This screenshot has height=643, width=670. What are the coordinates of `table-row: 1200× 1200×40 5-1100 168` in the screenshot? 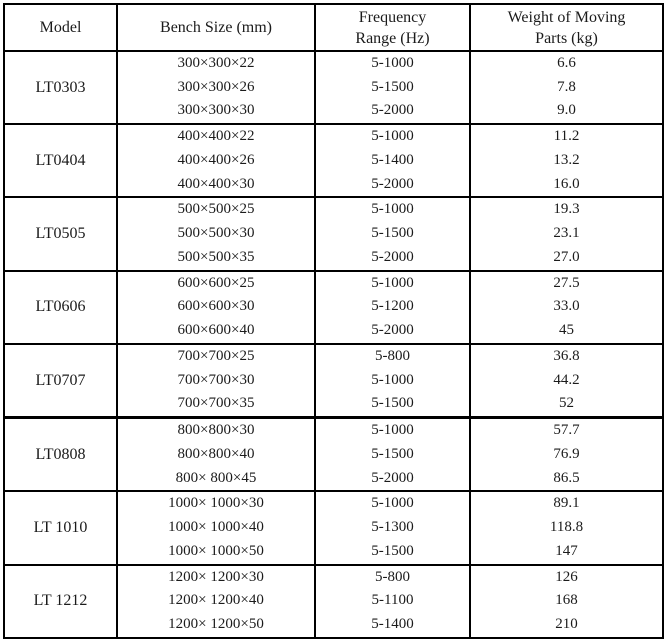 It's located at (334, 601).